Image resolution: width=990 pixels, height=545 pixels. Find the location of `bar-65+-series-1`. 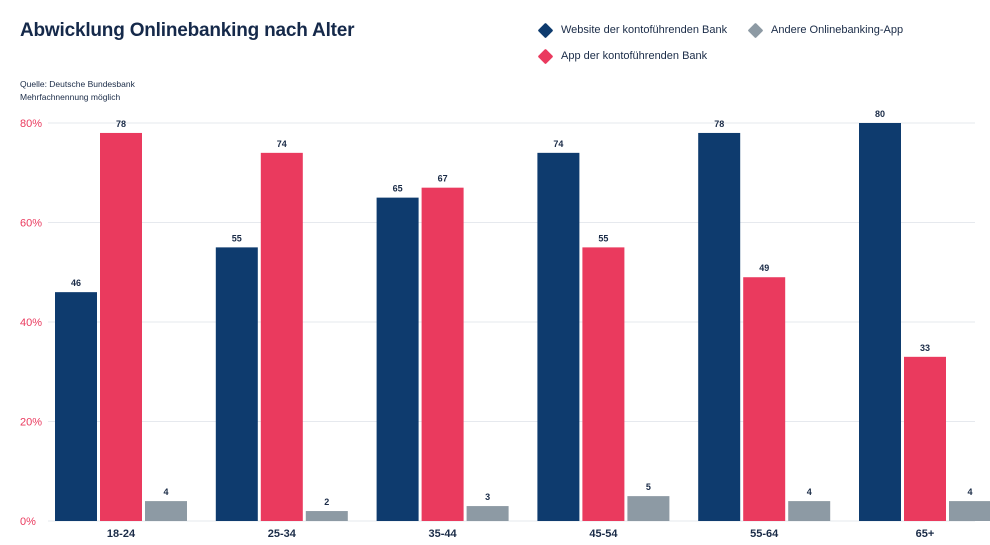

bar-65+-series-1 is located at coordinates (925, 438).